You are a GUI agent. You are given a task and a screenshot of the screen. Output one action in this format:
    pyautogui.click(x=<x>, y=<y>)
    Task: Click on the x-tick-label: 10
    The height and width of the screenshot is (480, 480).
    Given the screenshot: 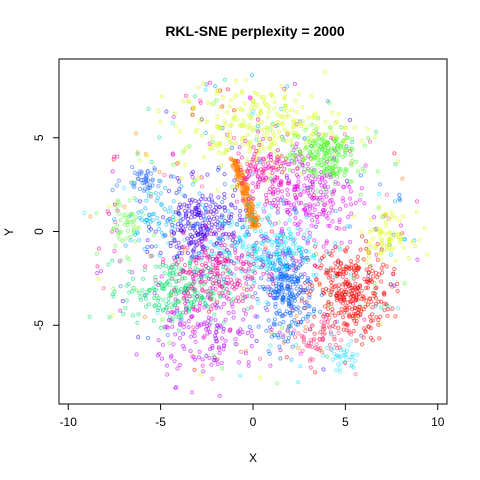 What is the action you would take?
    pyautogui.click(x=438, y=422)
    